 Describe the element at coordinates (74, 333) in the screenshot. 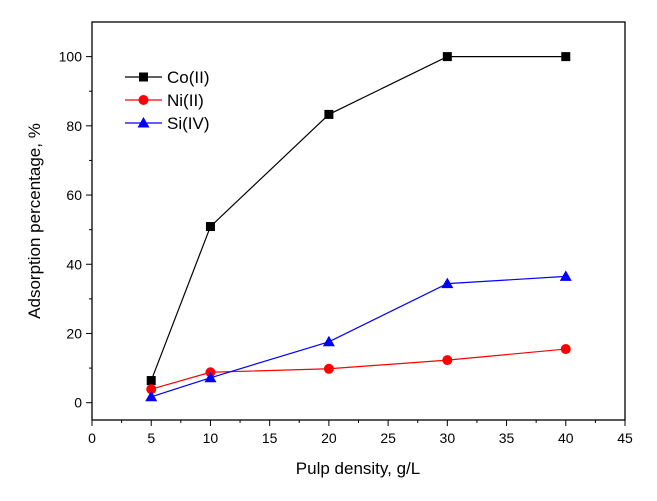

I see `y-tick-label: 20` at that location.